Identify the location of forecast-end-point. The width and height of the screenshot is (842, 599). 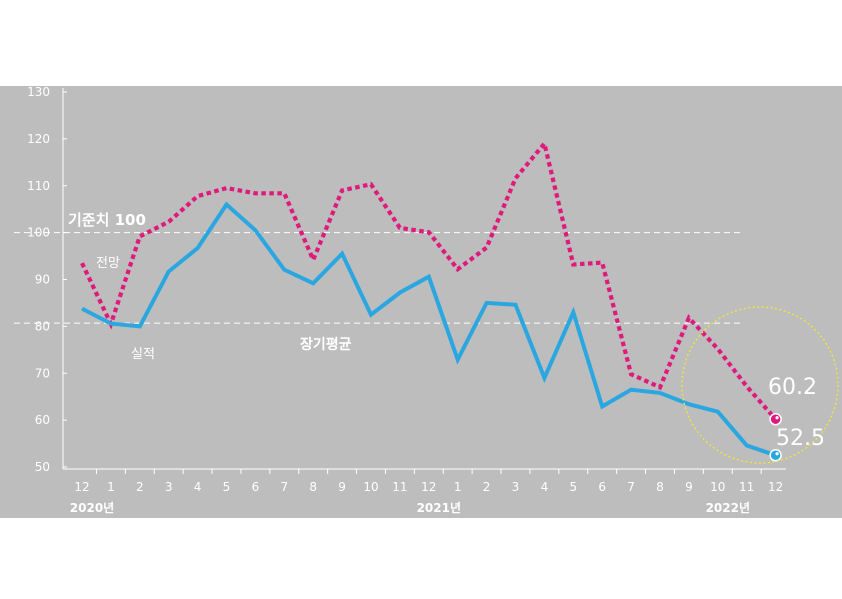
(775, 419).